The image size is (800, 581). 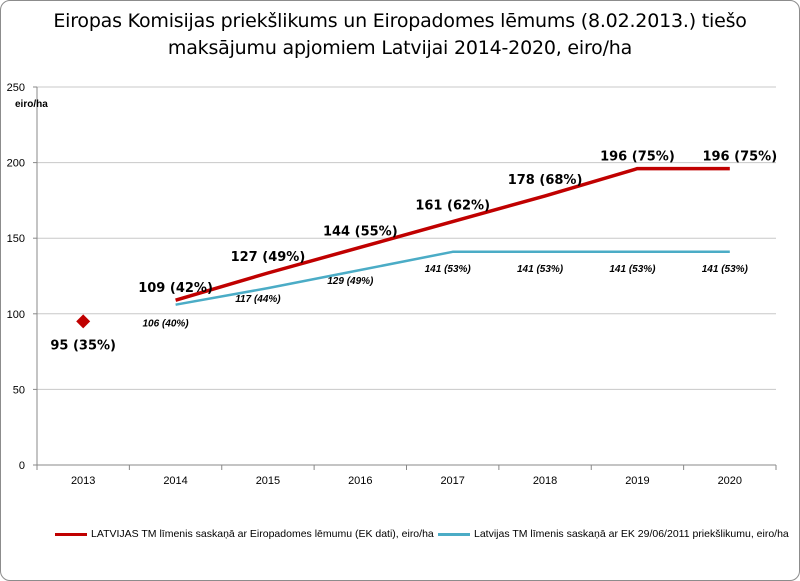 I want to click on y-tick-label: 200, so click(x=16, y=164).